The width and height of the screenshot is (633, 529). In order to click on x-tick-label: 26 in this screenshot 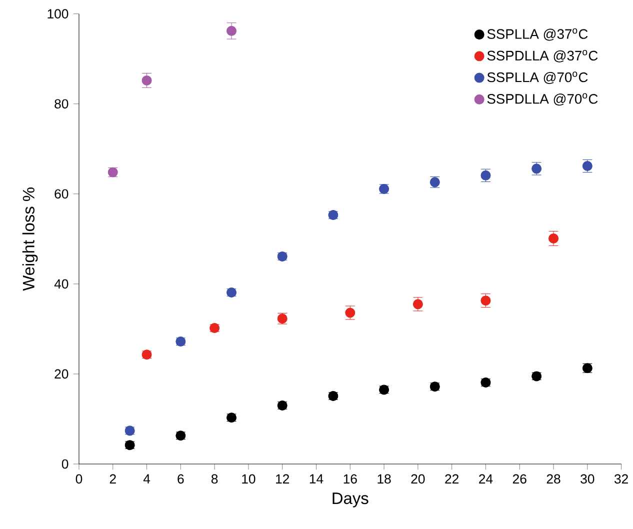, I will do `click(519, 479)`.